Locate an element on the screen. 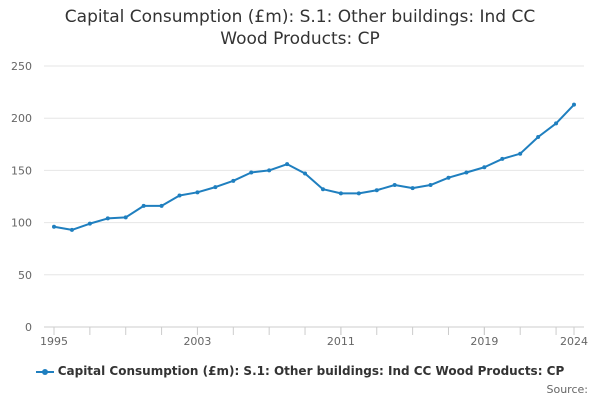  y-tick-label: 50 is located at coordinates (25, 275).